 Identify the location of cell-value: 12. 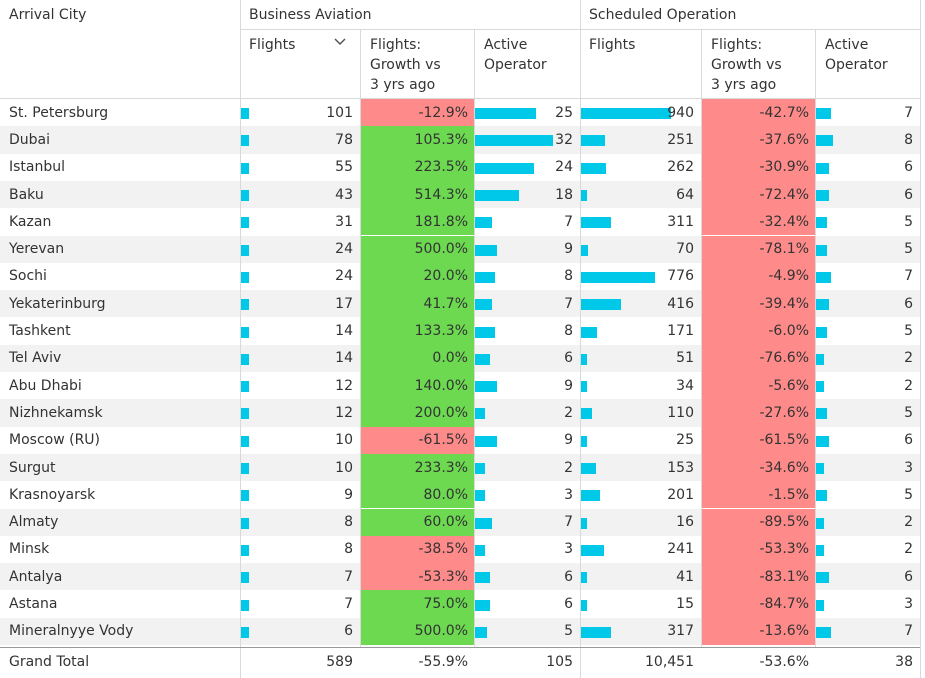
(344, 412).